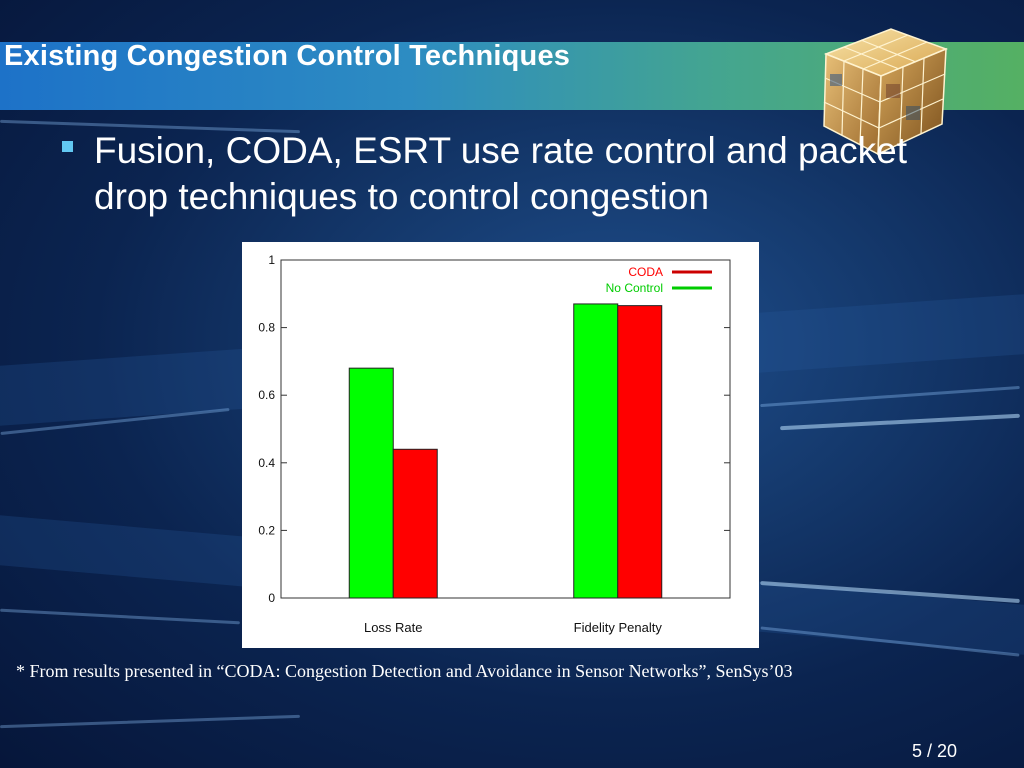 The image size is (1024, 768). I want to click on y-tick-label: 0.6, so click(266, 395).